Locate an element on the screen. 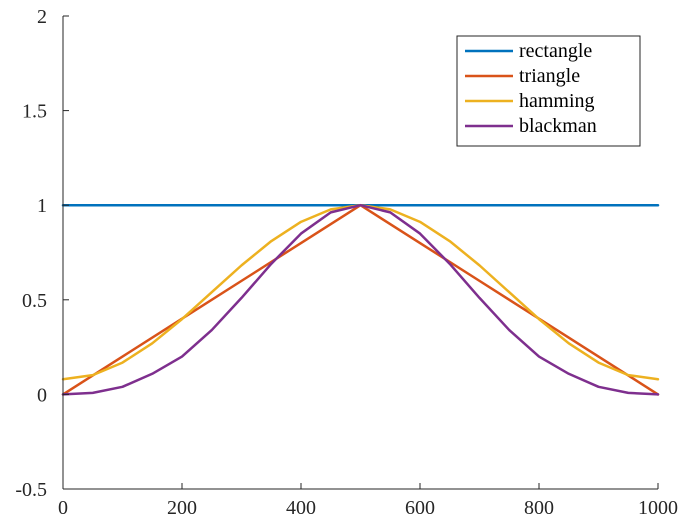 This screenshot has height=527, width=683. legend-box is located at coordinates (548, 91).